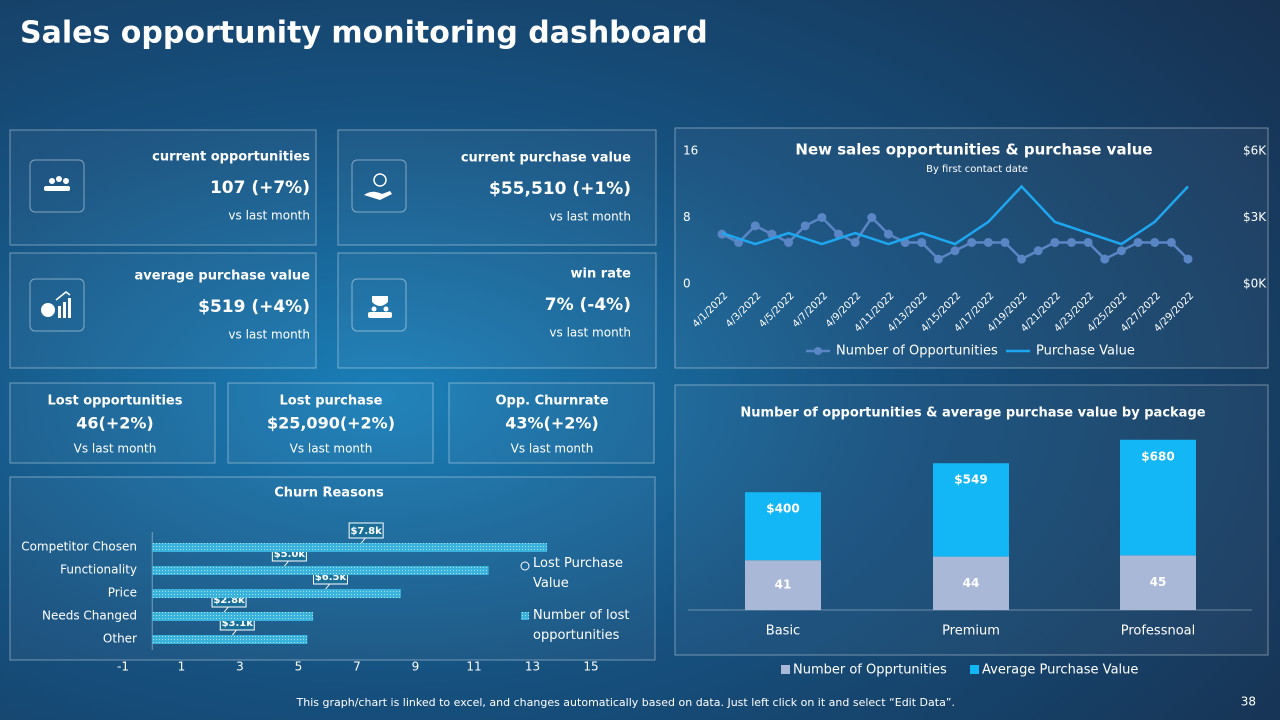 The height and width of the screenshot is (720, 1280). What do you see at coordinates (331, 423) in the screenshot?
I see `summary-value: $25,090(+2%)` at bounding box center [331, 423].